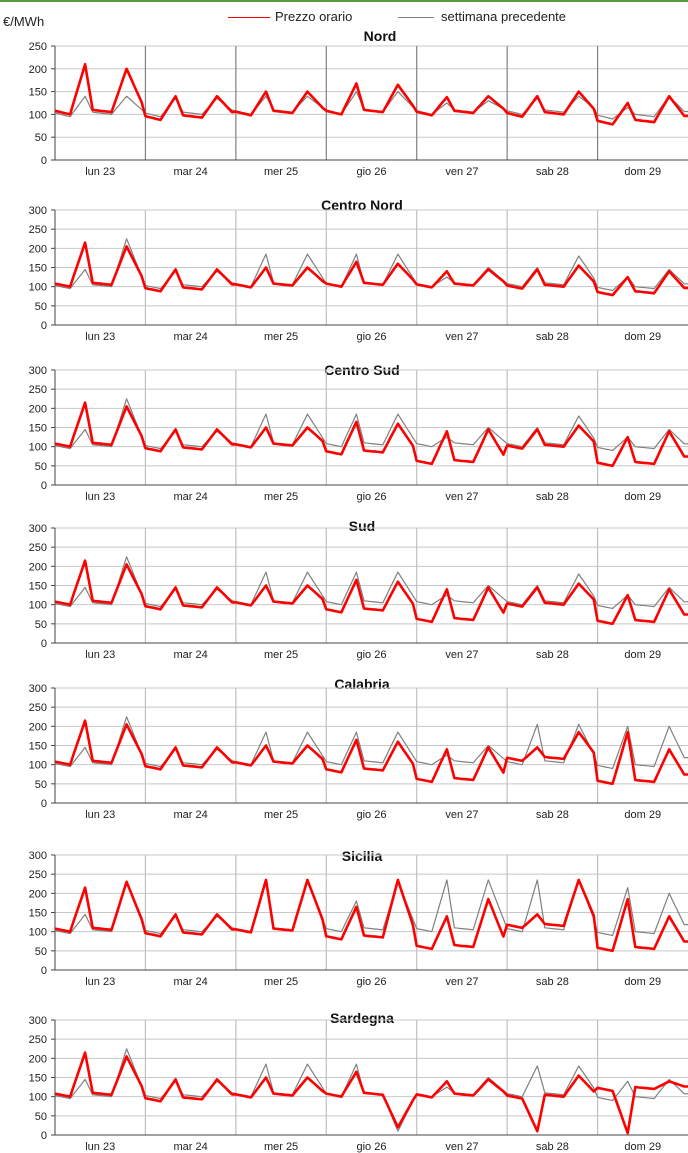 This screenshot has width=688, height=1153. Describe the element at coordinates (361, 684) in the screenshot. I see `chart-title: Calabria` at that location.